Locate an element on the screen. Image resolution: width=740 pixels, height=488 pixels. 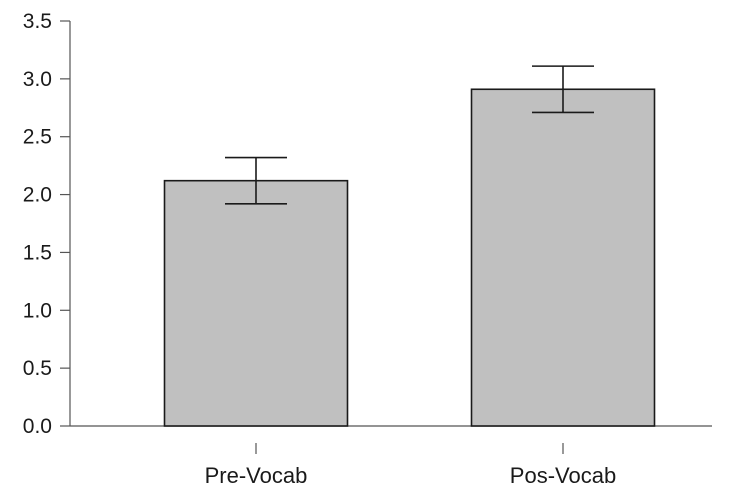
y-tick-label: 3.0 is located at coordinates (37, 79).